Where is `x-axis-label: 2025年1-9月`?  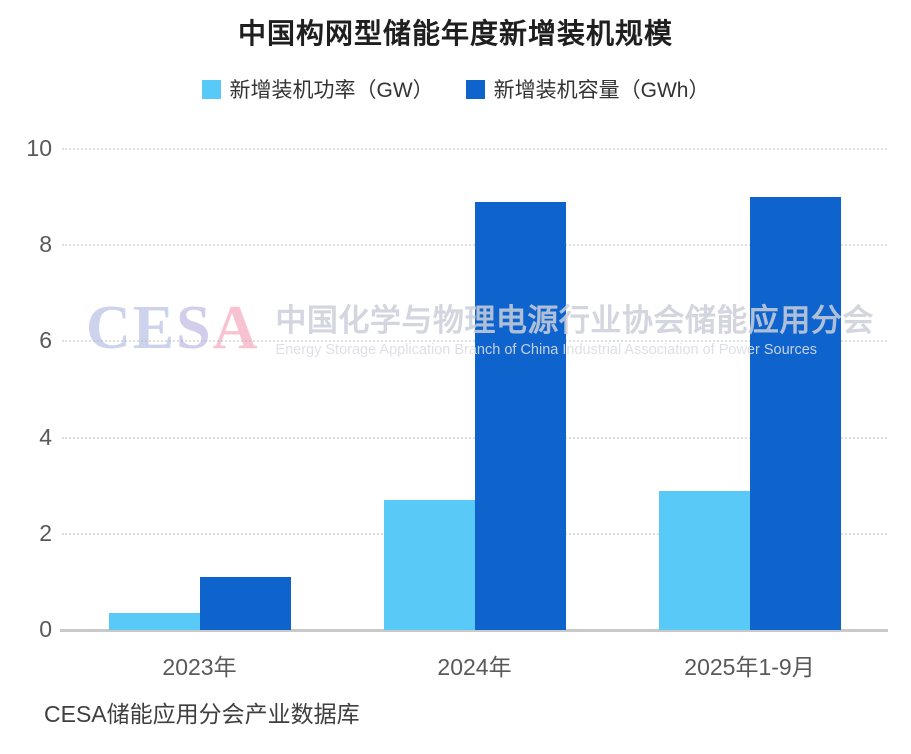
x-axis-label: 2025年1-9月 is located at coordinates (749, 667).